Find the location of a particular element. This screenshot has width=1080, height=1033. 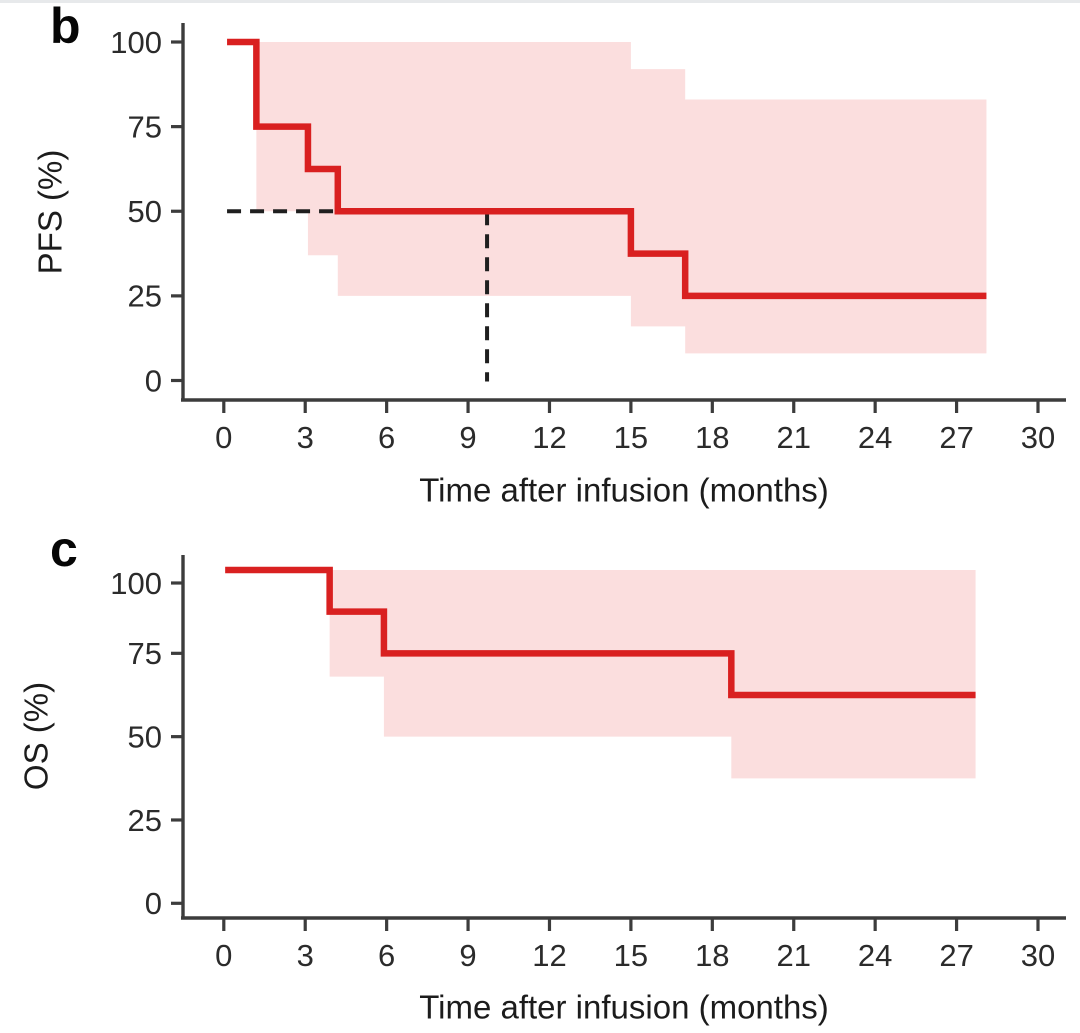

pfs-x-axis-label: Time after infusion (months) is located at coordinates (624, 490).